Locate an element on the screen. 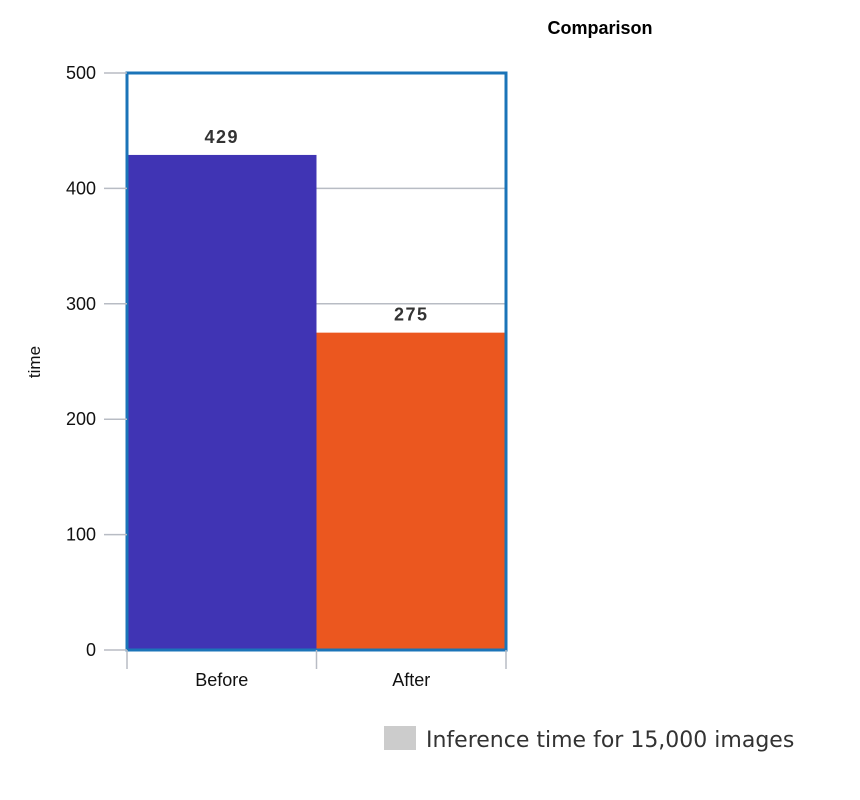 The width and height of the screenshot is (860, 800). x-tick-label-after: After is located at coordinates (411, 680).